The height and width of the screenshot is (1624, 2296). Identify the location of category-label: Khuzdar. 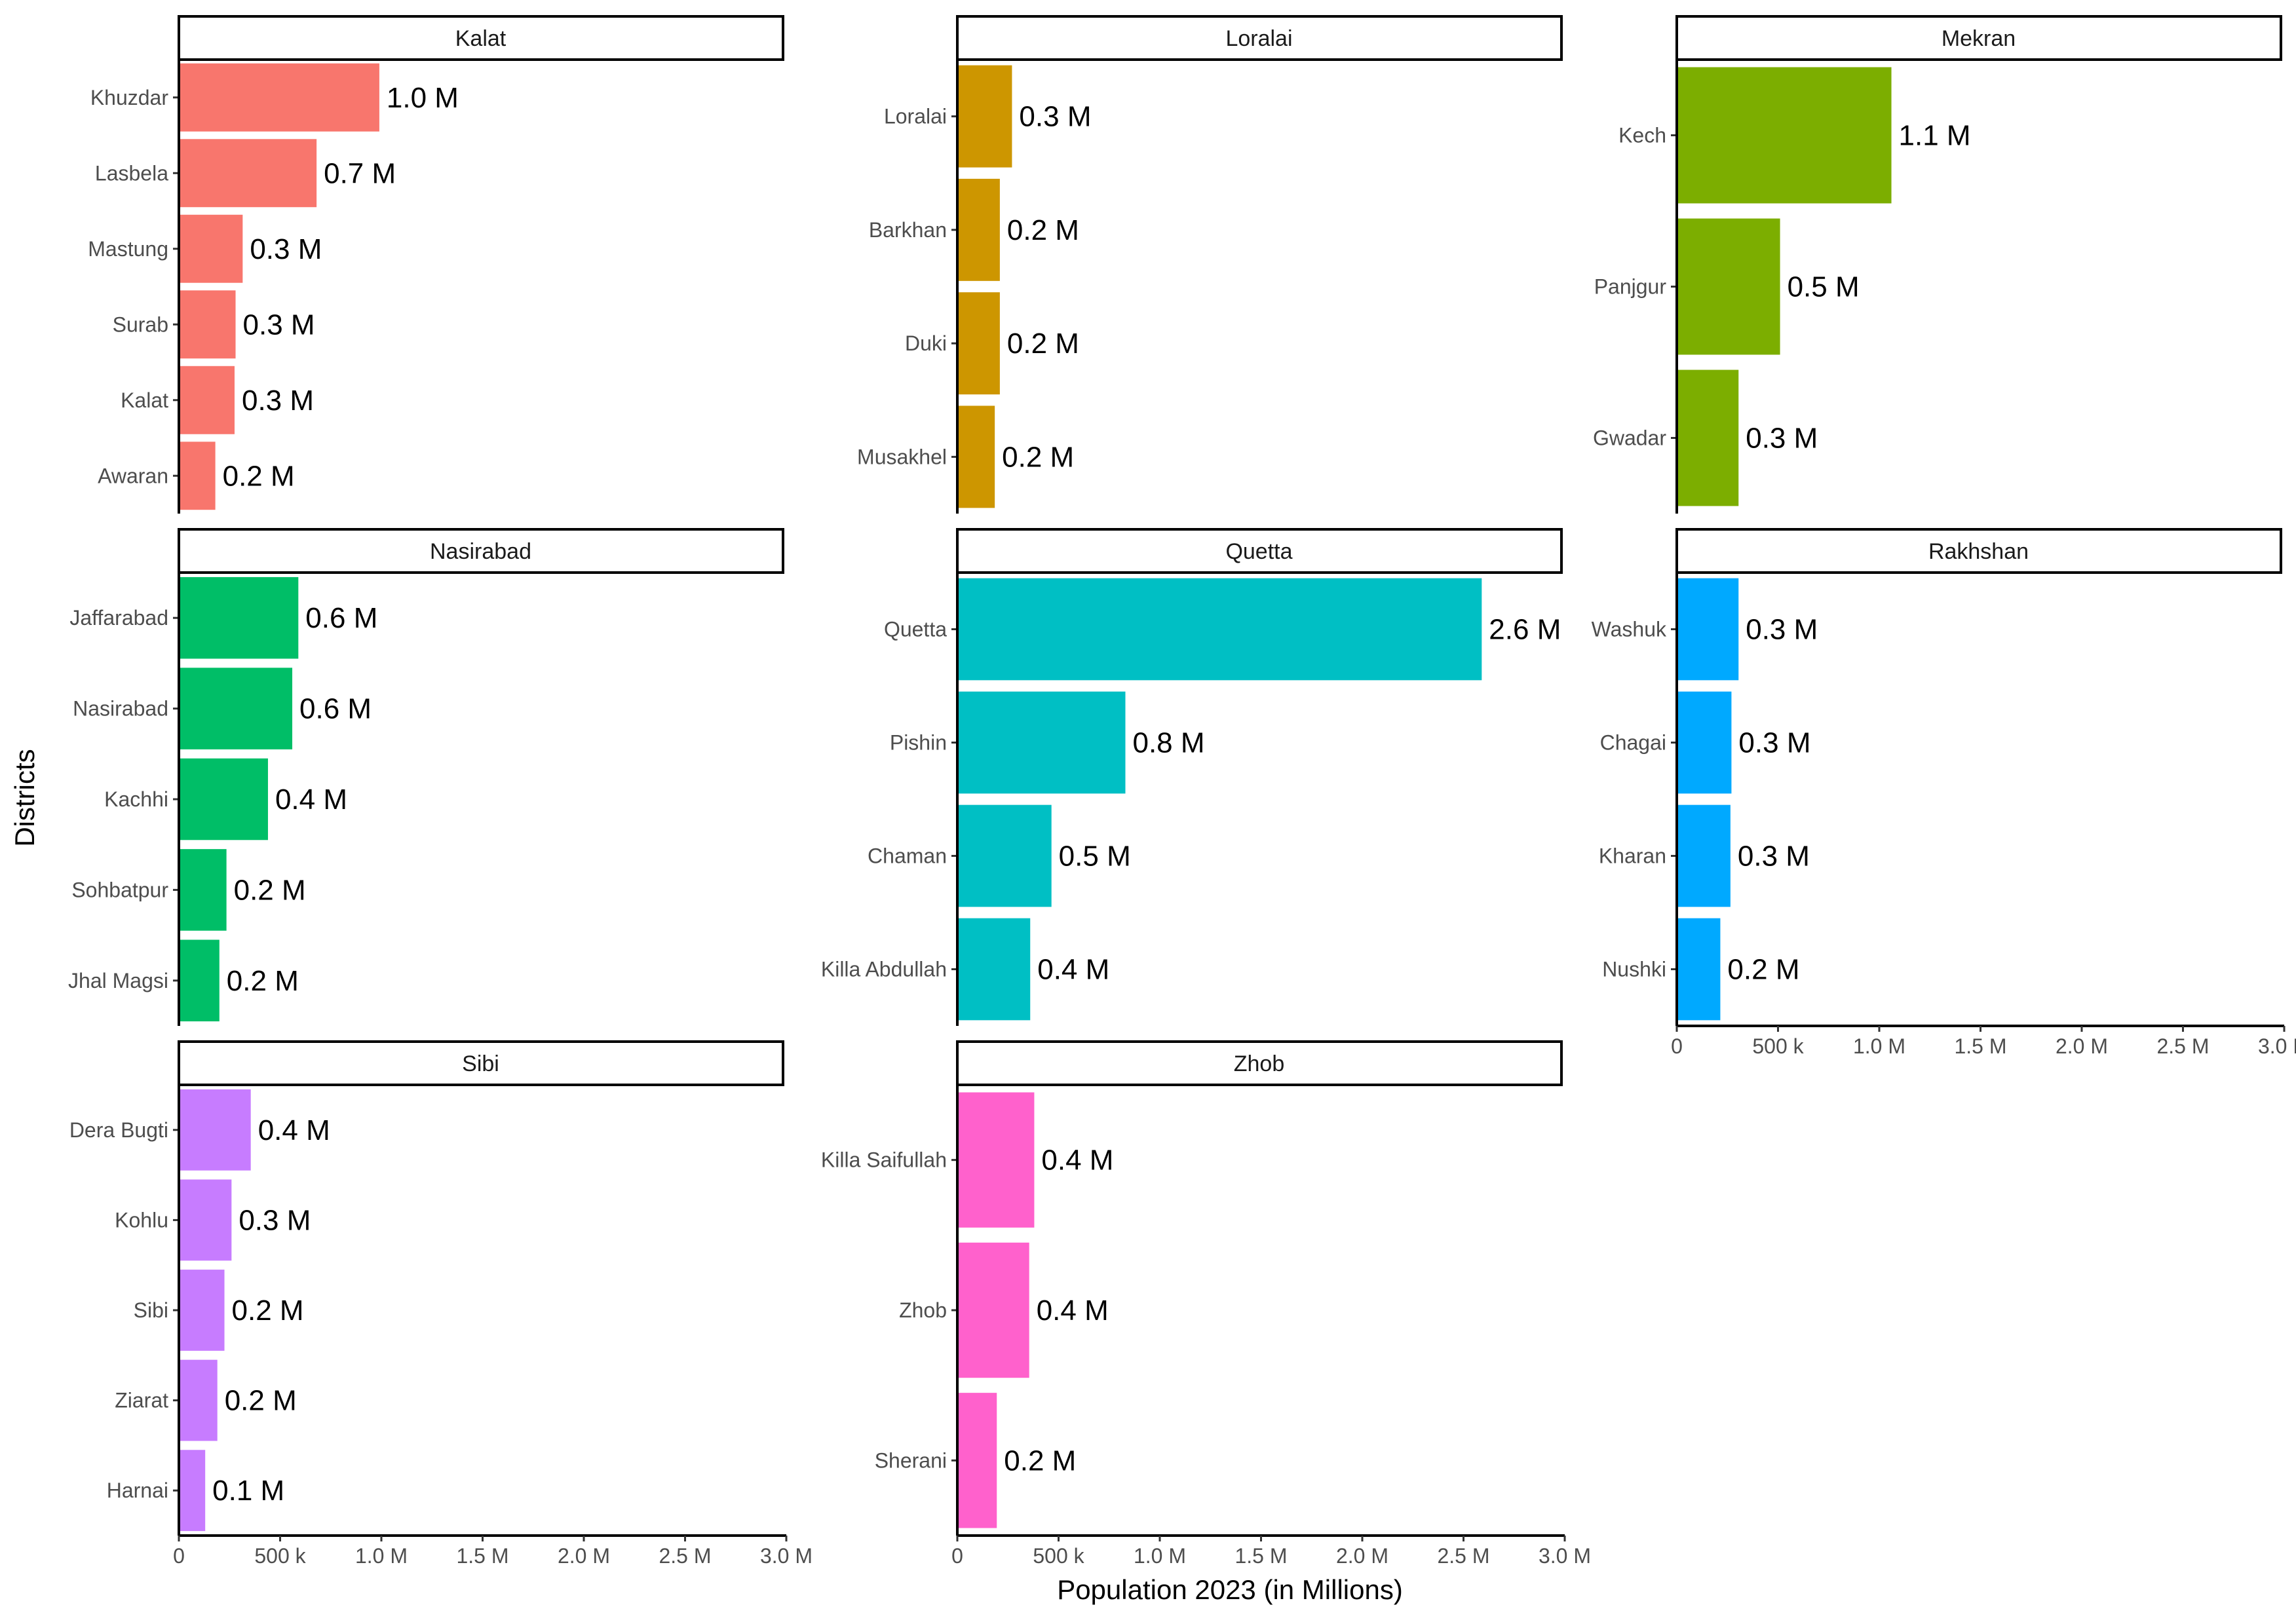
(129, 97).